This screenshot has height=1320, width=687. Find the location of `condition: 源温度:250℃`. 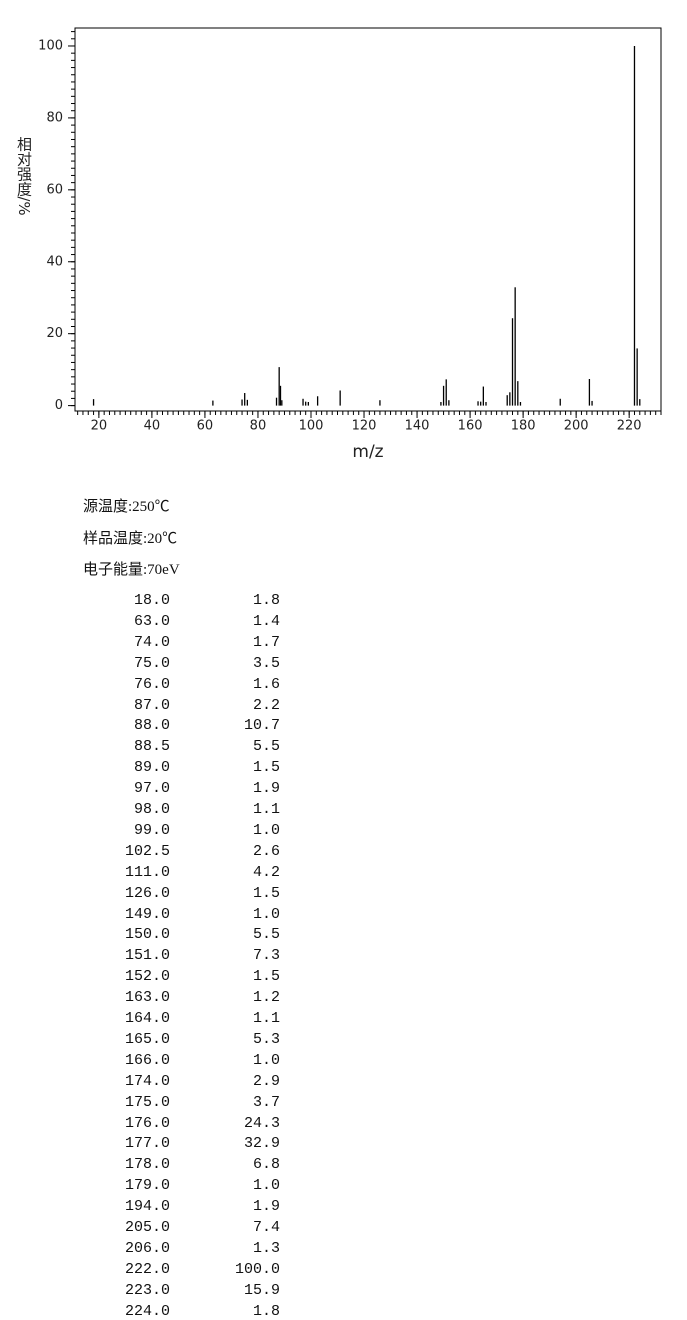

condition: 源温度:250℃ is located at coordinates (126, 507).